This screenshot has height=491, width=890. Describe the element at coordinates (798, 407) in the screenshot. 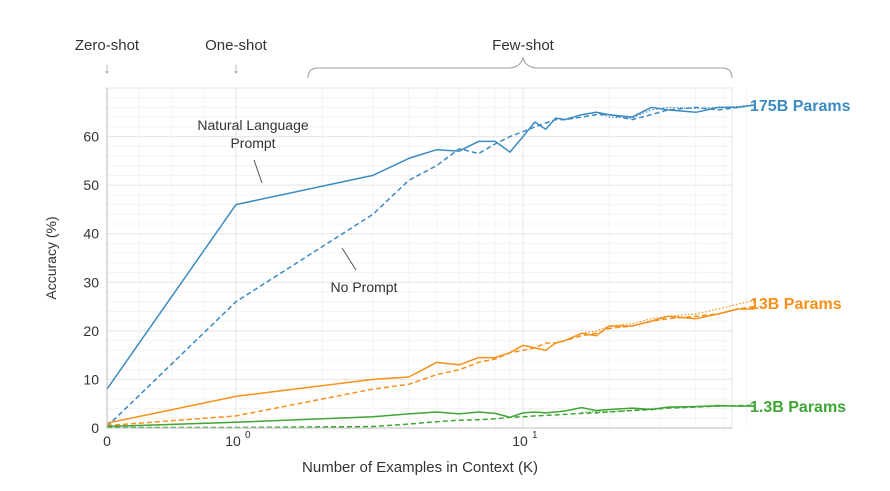

I see `model-label-1-3b: 1.3B Params` at that location.